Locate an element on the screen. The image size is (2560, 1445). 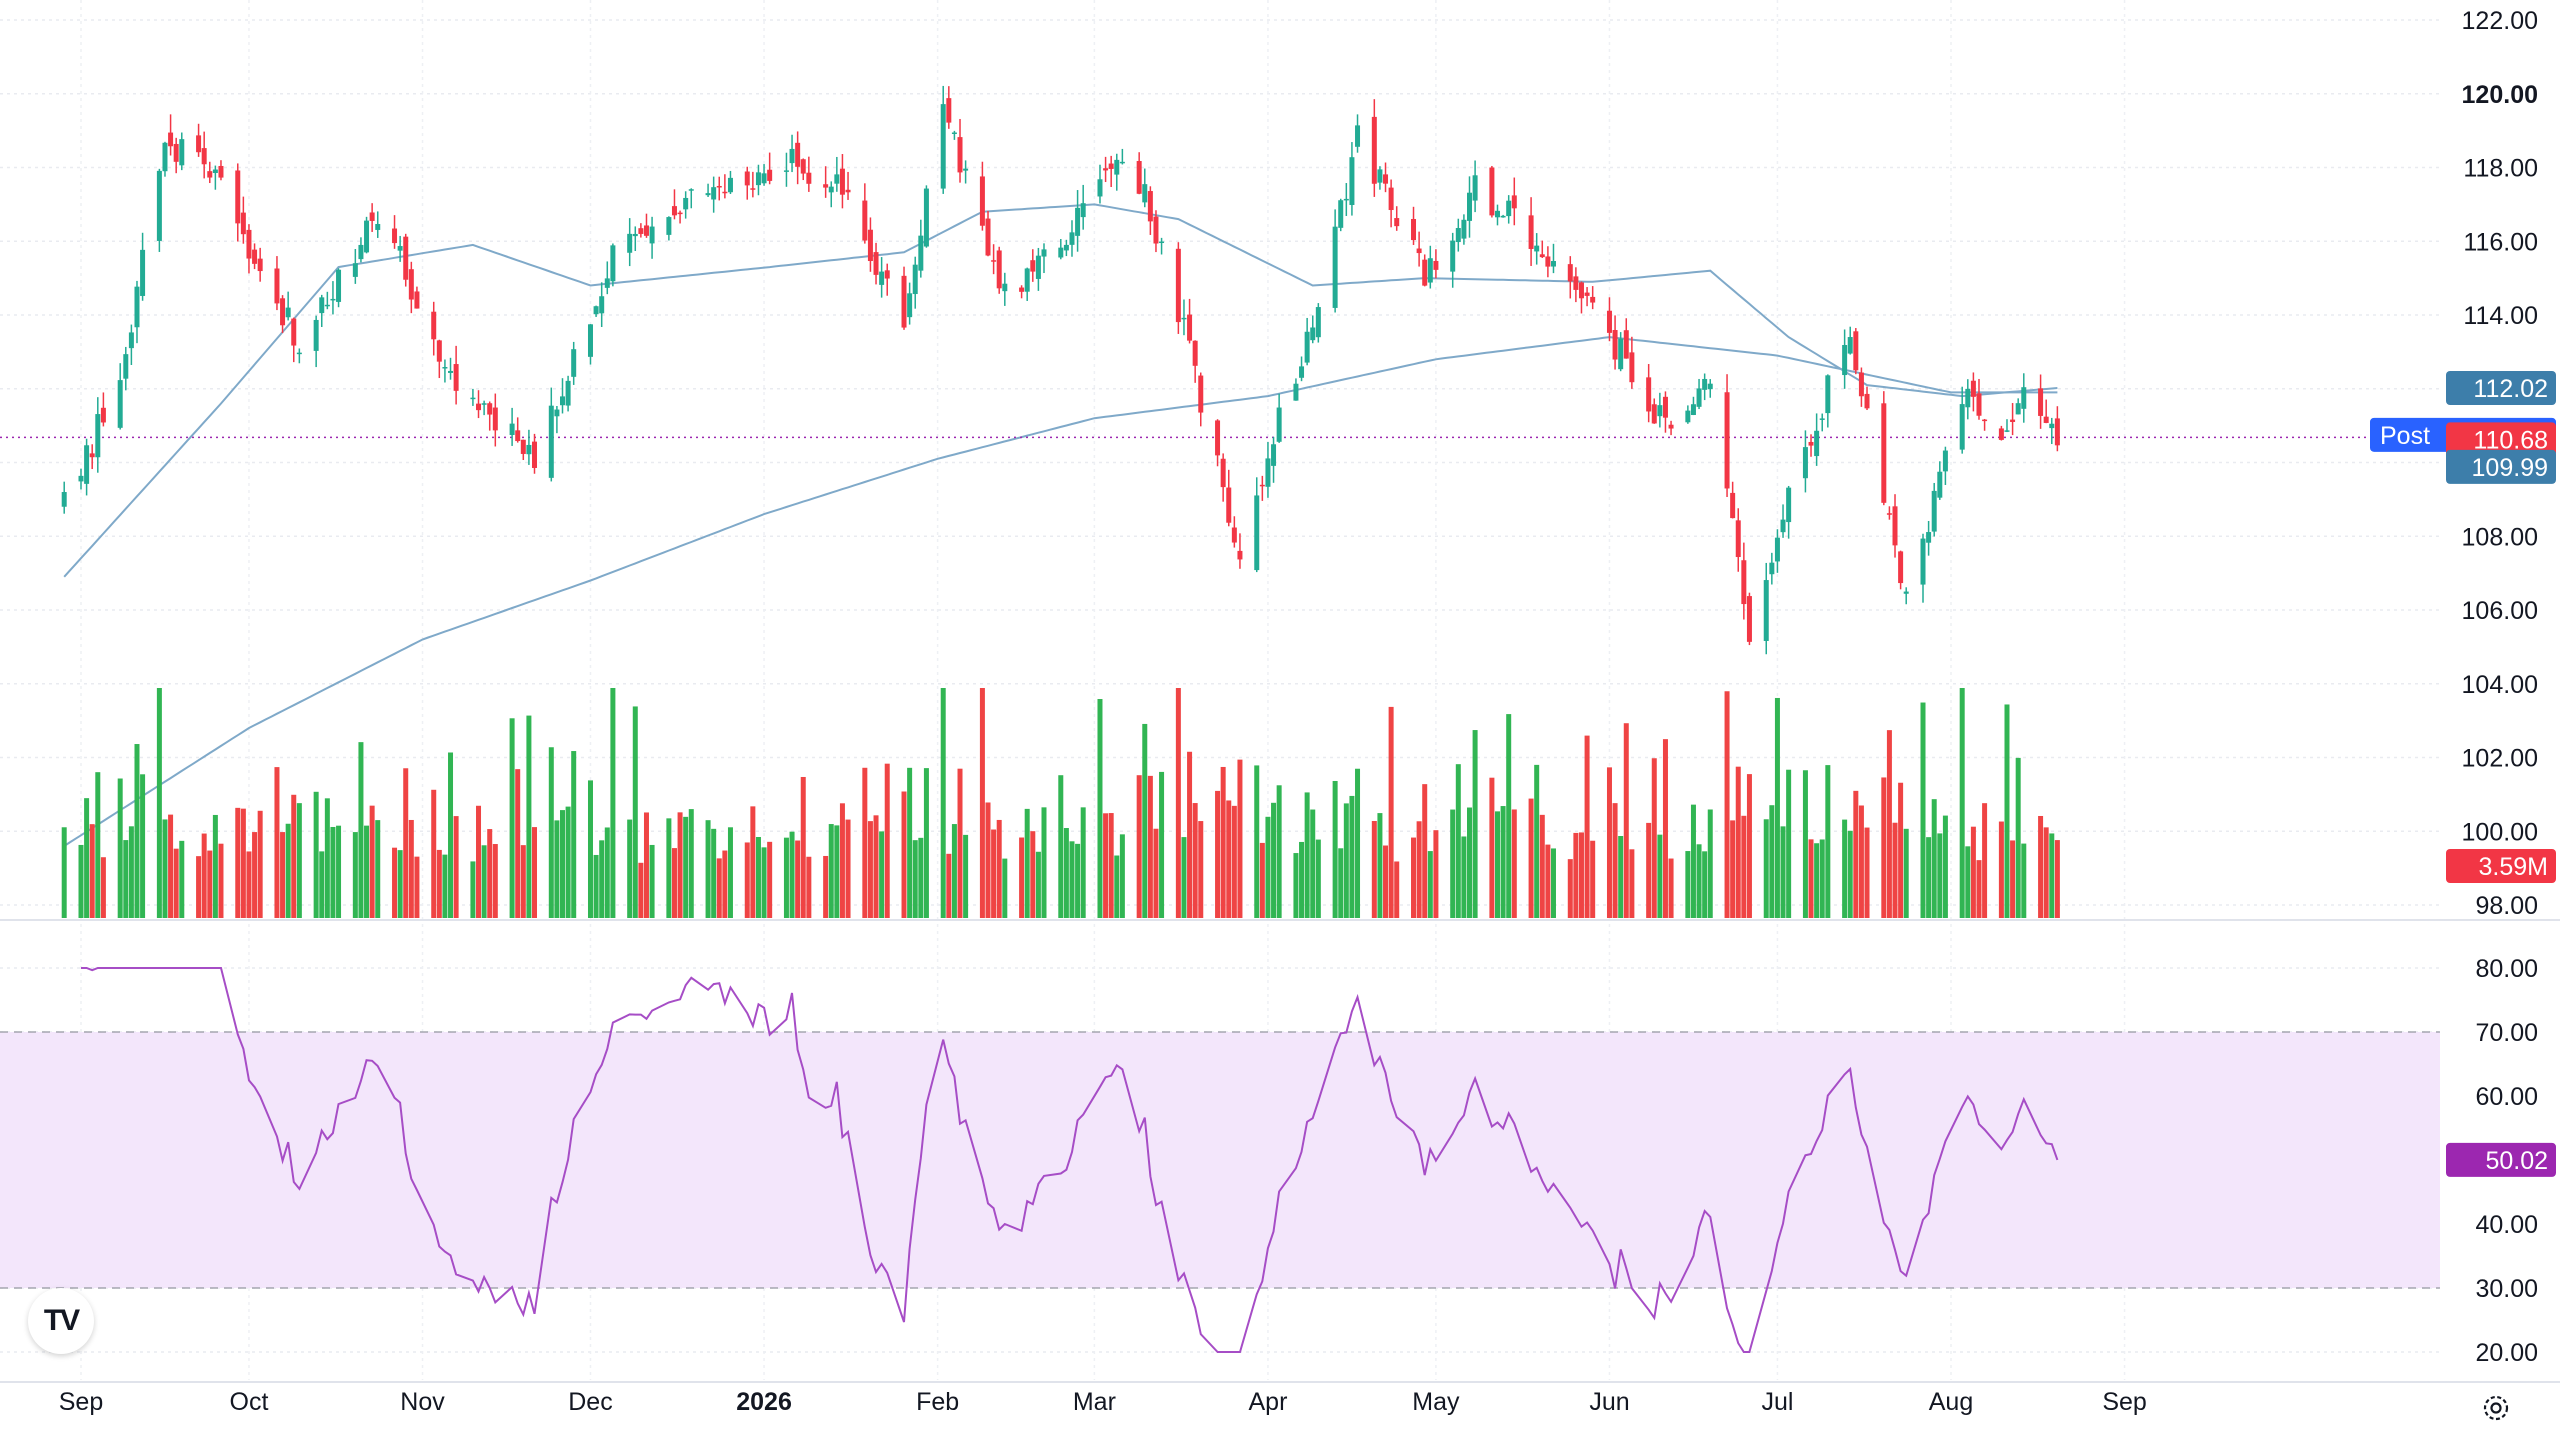
price-axis-label: 118.00 is located at coordinates (2500, 169).